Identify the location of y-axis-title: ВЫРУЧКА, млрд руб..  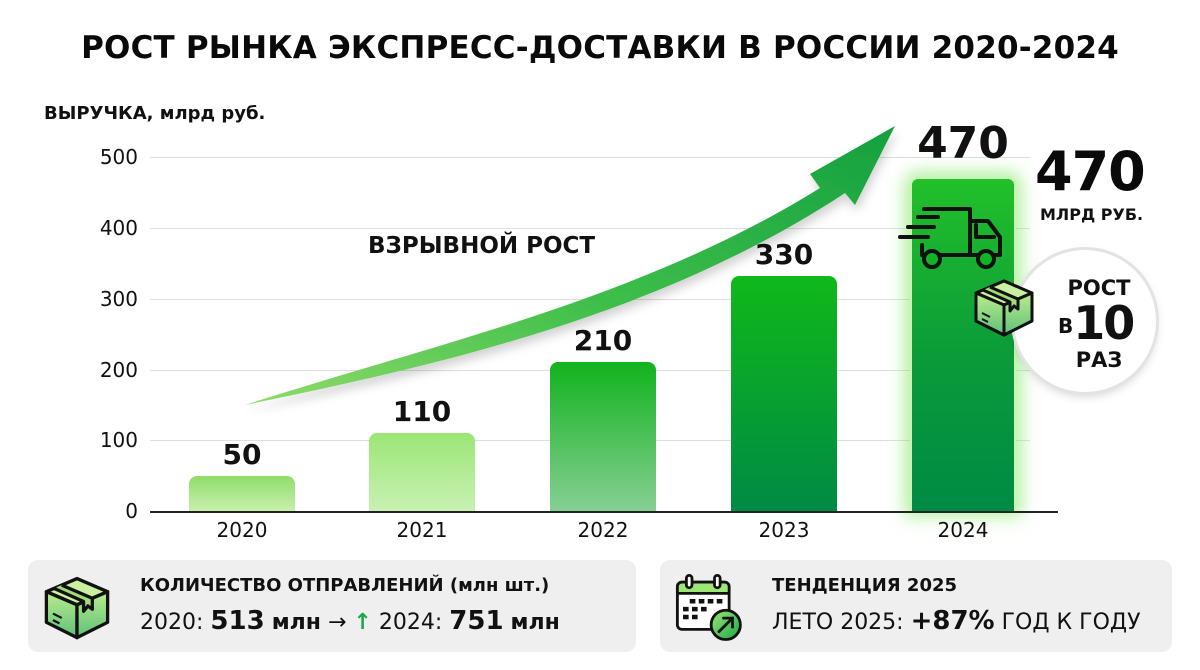
(155, 113).